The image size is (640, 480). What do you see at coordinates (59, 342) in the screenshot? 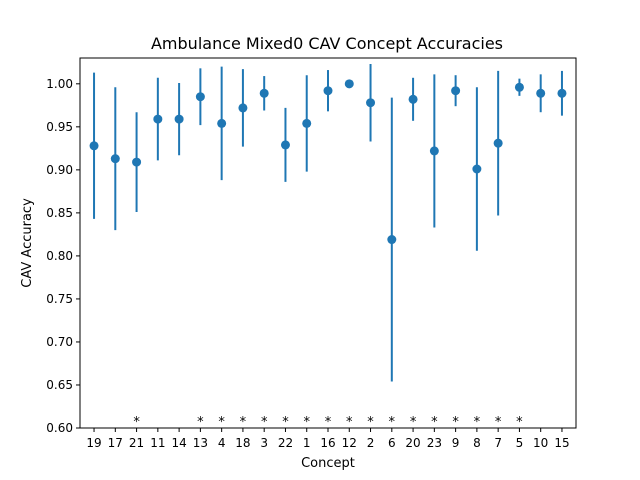
I see `y-tick-label: 0.70` at bounding box center [59, 342].